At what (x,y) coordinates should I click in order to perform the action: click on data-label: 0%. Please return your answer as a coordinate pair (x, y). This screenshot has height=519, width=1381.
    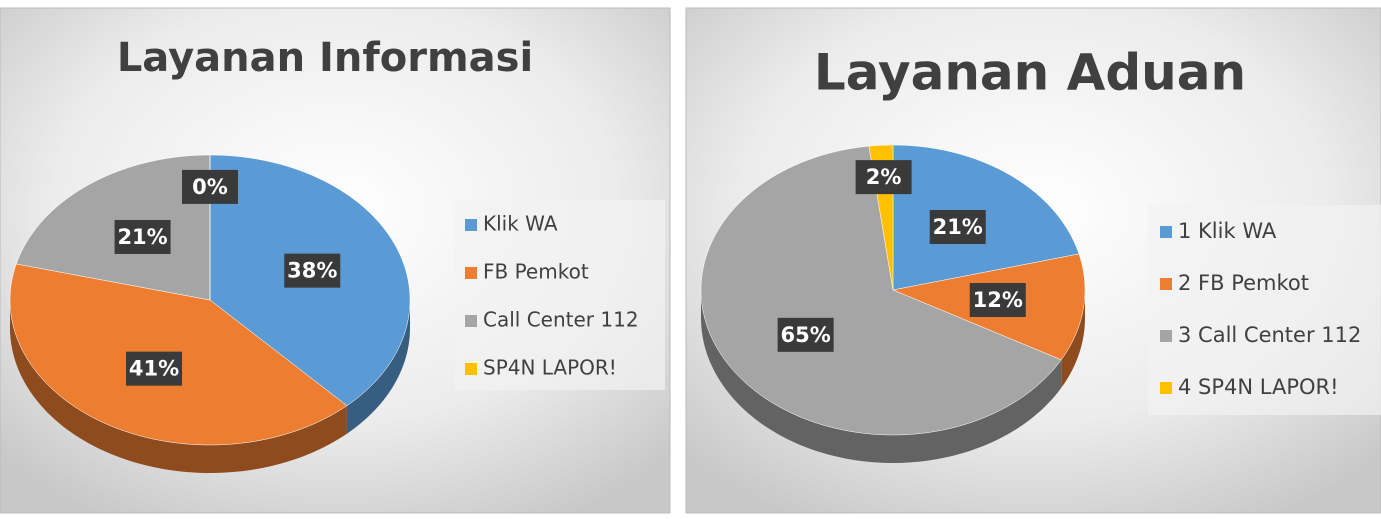
    Looking at the image, I should click on (210, 187).